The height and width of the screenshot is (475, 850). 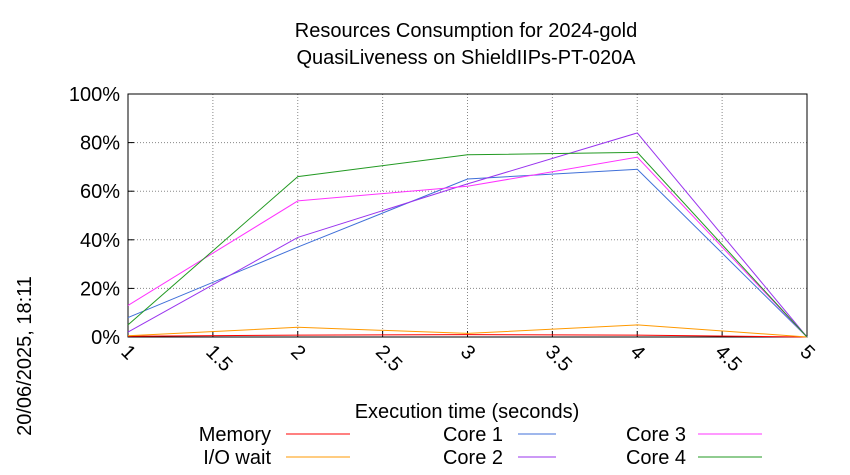 What do you see at coordinates (100, 241) in the screenshot?
I see `y-tick-label: 40%` at bounding box center [100, 241].